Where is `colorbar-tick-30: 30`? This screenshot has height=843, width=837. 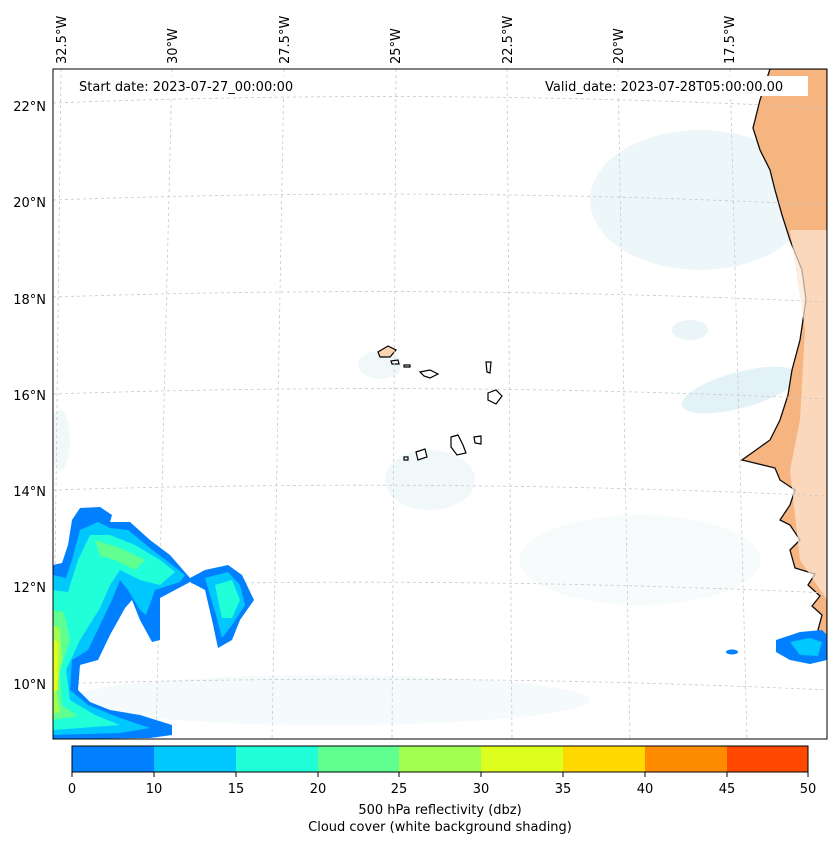 colorbar-tick-30: 30 is located at coordinates (481, 789).